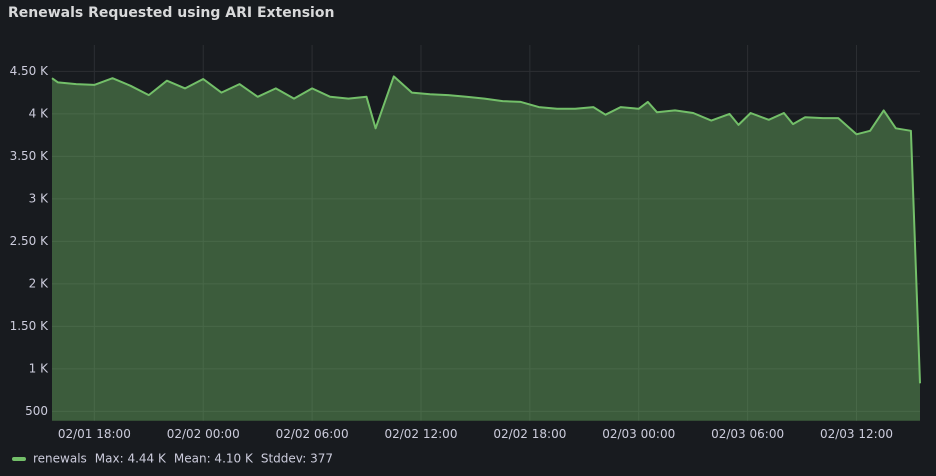 This screenshot has width=936, height=476. What do you see at coordinates (30, 241) in the screenshot?
I see `y-tick-label: 2.50 K` at bounding box center [30, 241].